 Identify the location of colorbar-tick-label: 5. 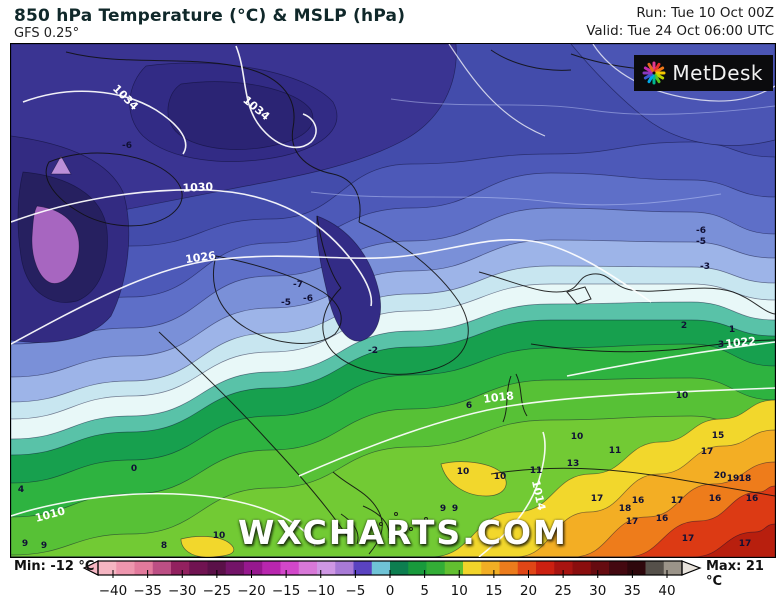
(424, 591).